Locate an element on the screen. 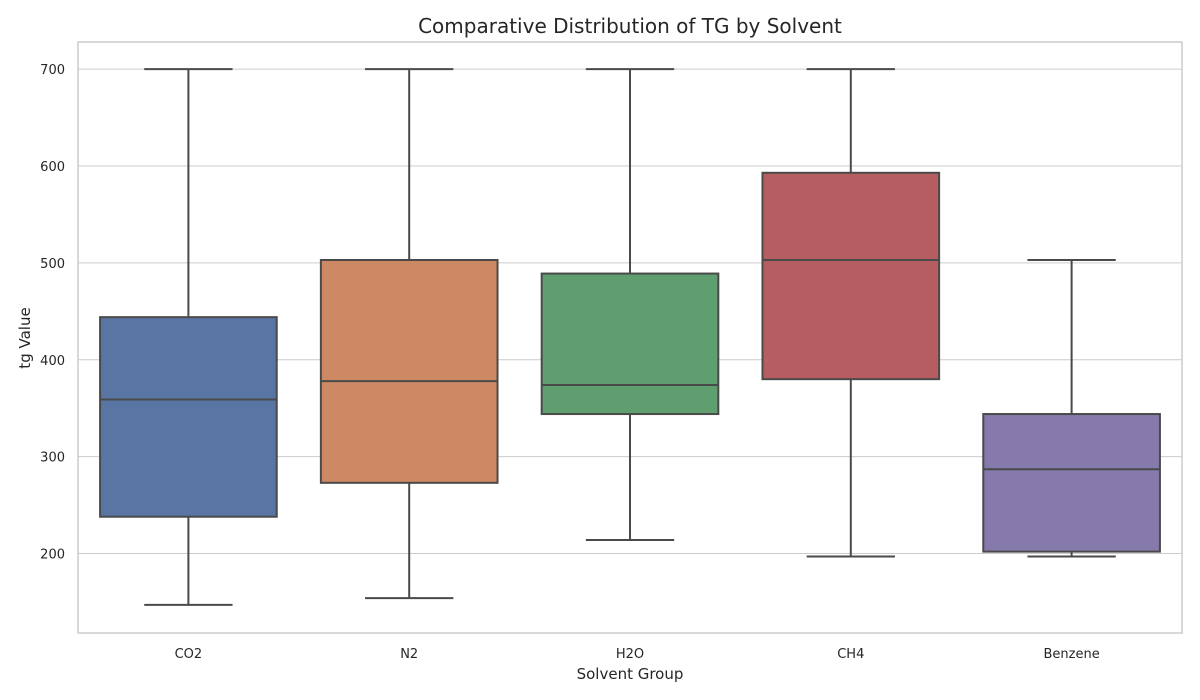 This screenshot has height=700, width=1200. y-tick-label: 200 is located at coordinates (52, 555).